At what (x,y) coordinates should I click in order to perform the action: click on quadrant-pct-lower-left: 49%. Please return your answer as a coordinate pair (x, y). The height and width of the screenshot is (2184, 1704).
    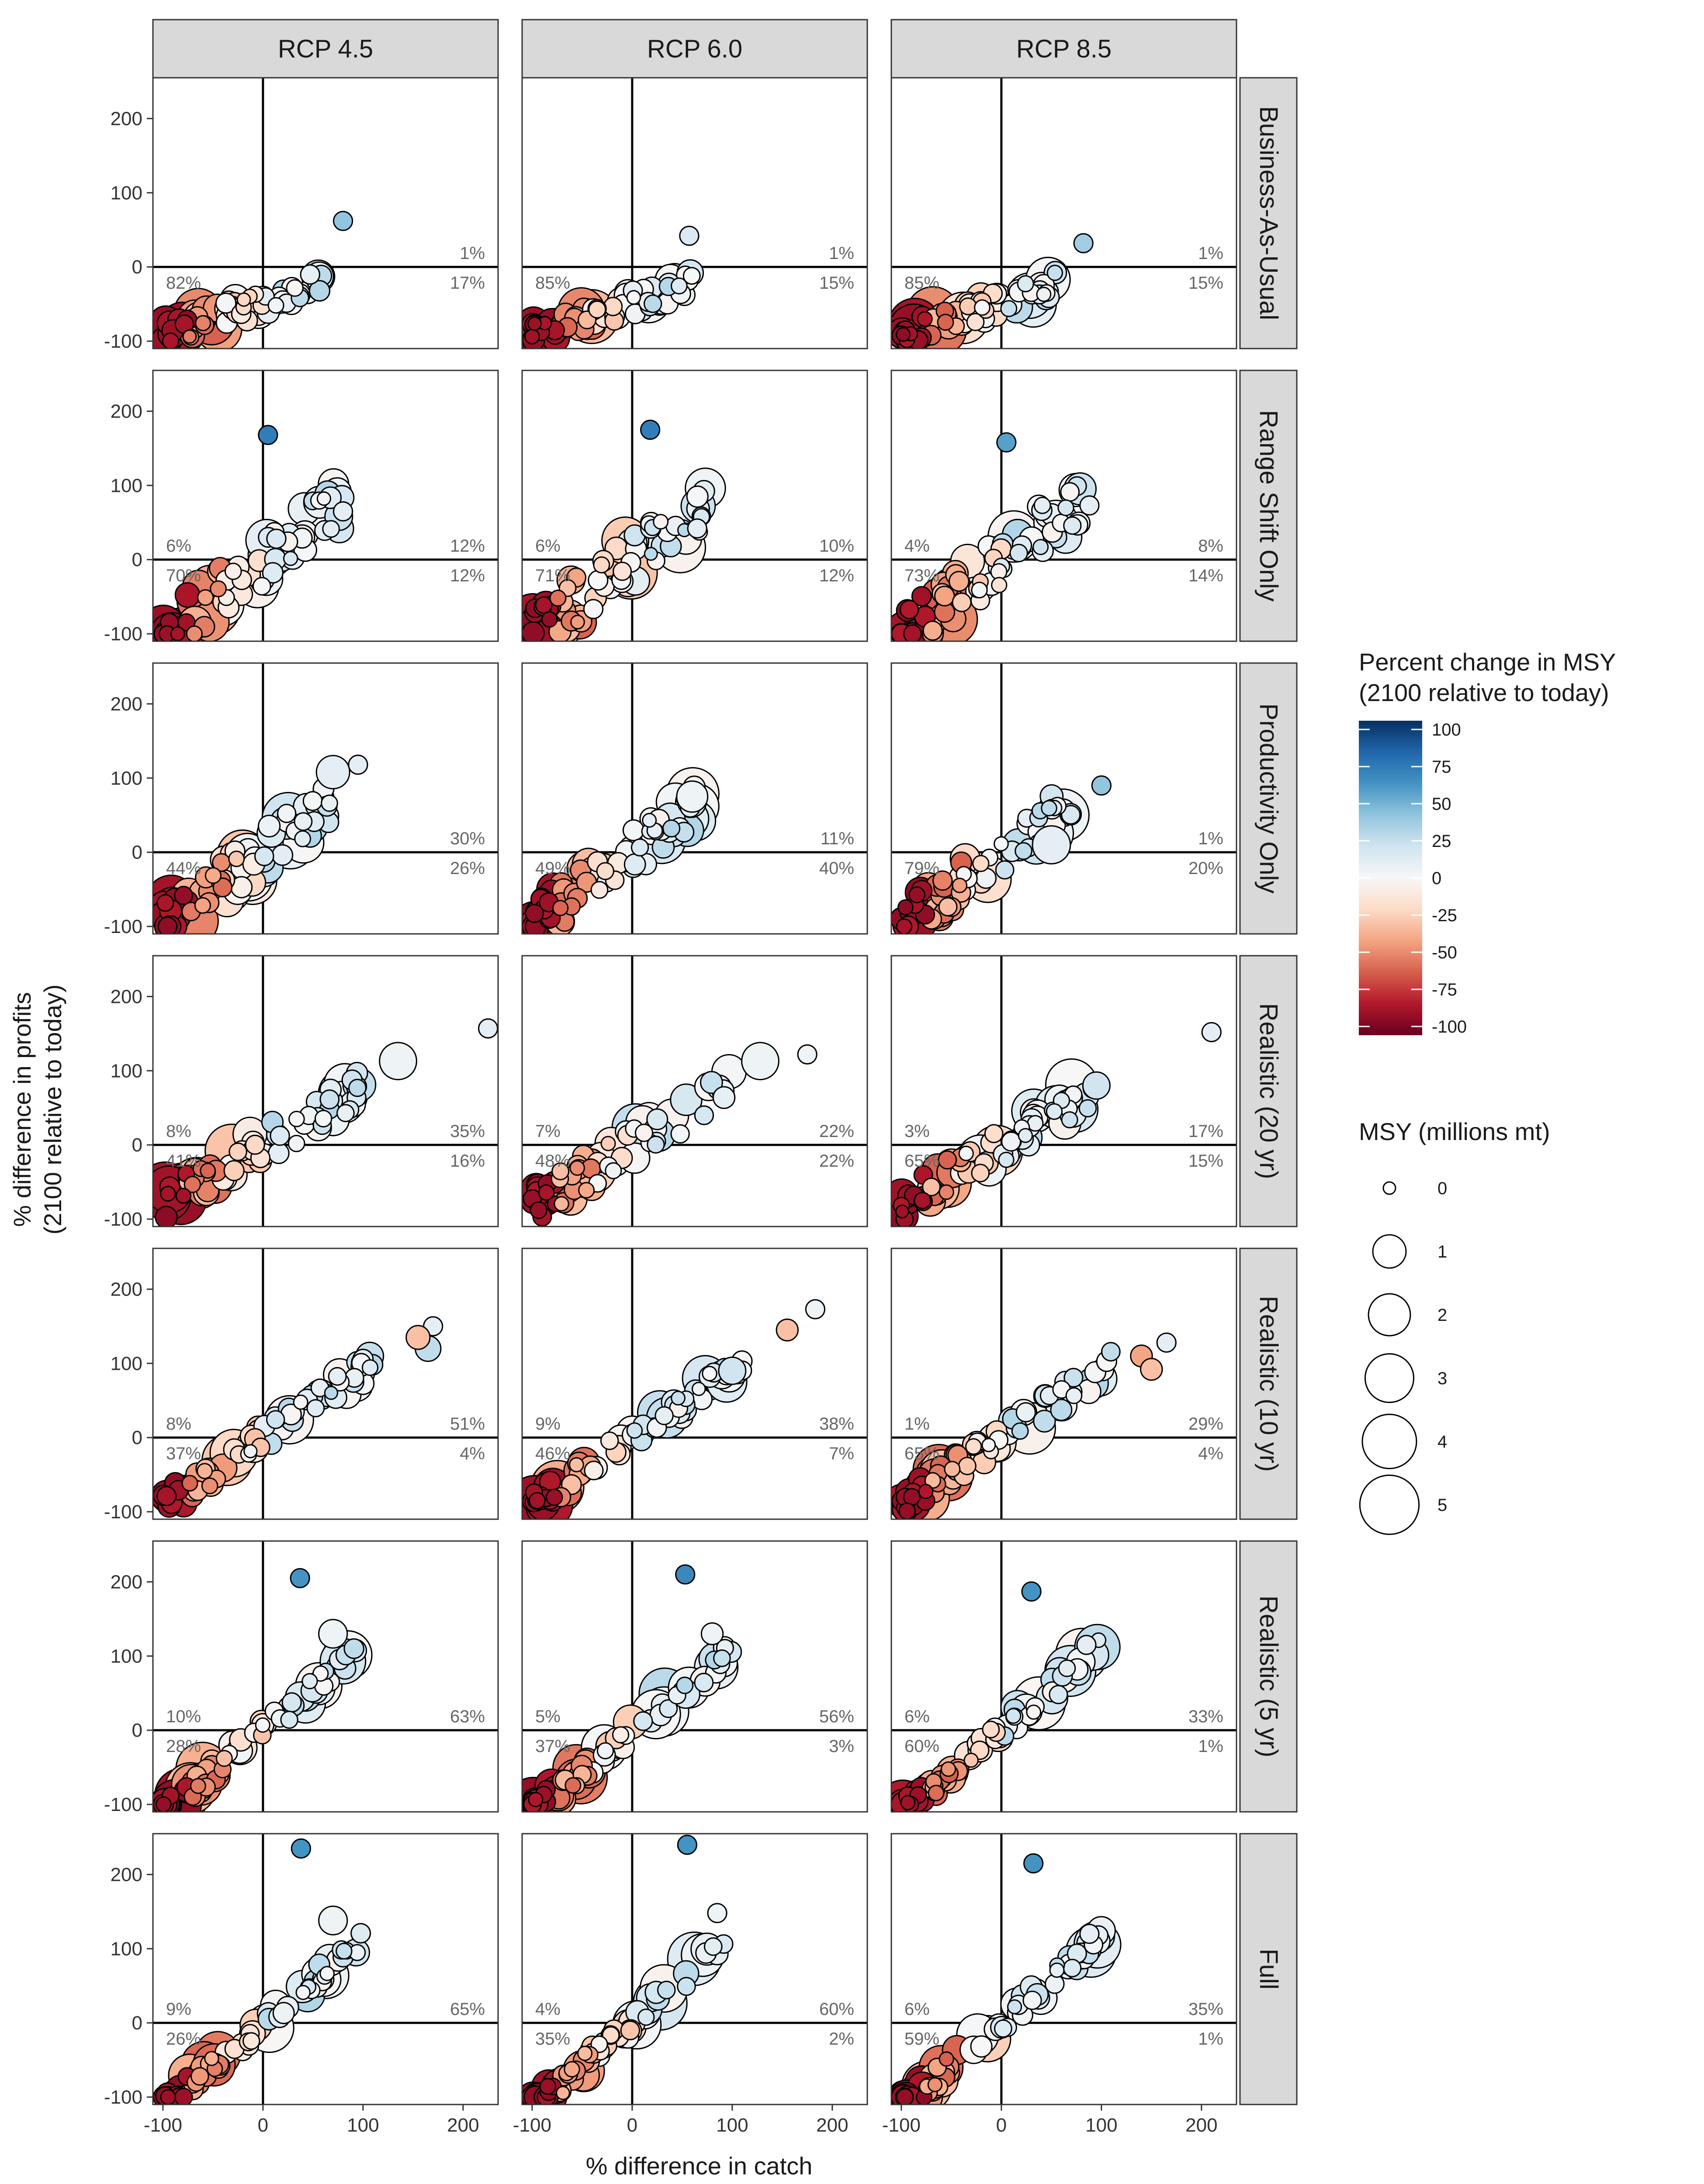
    Looking at the image, I should click on (552, 868).